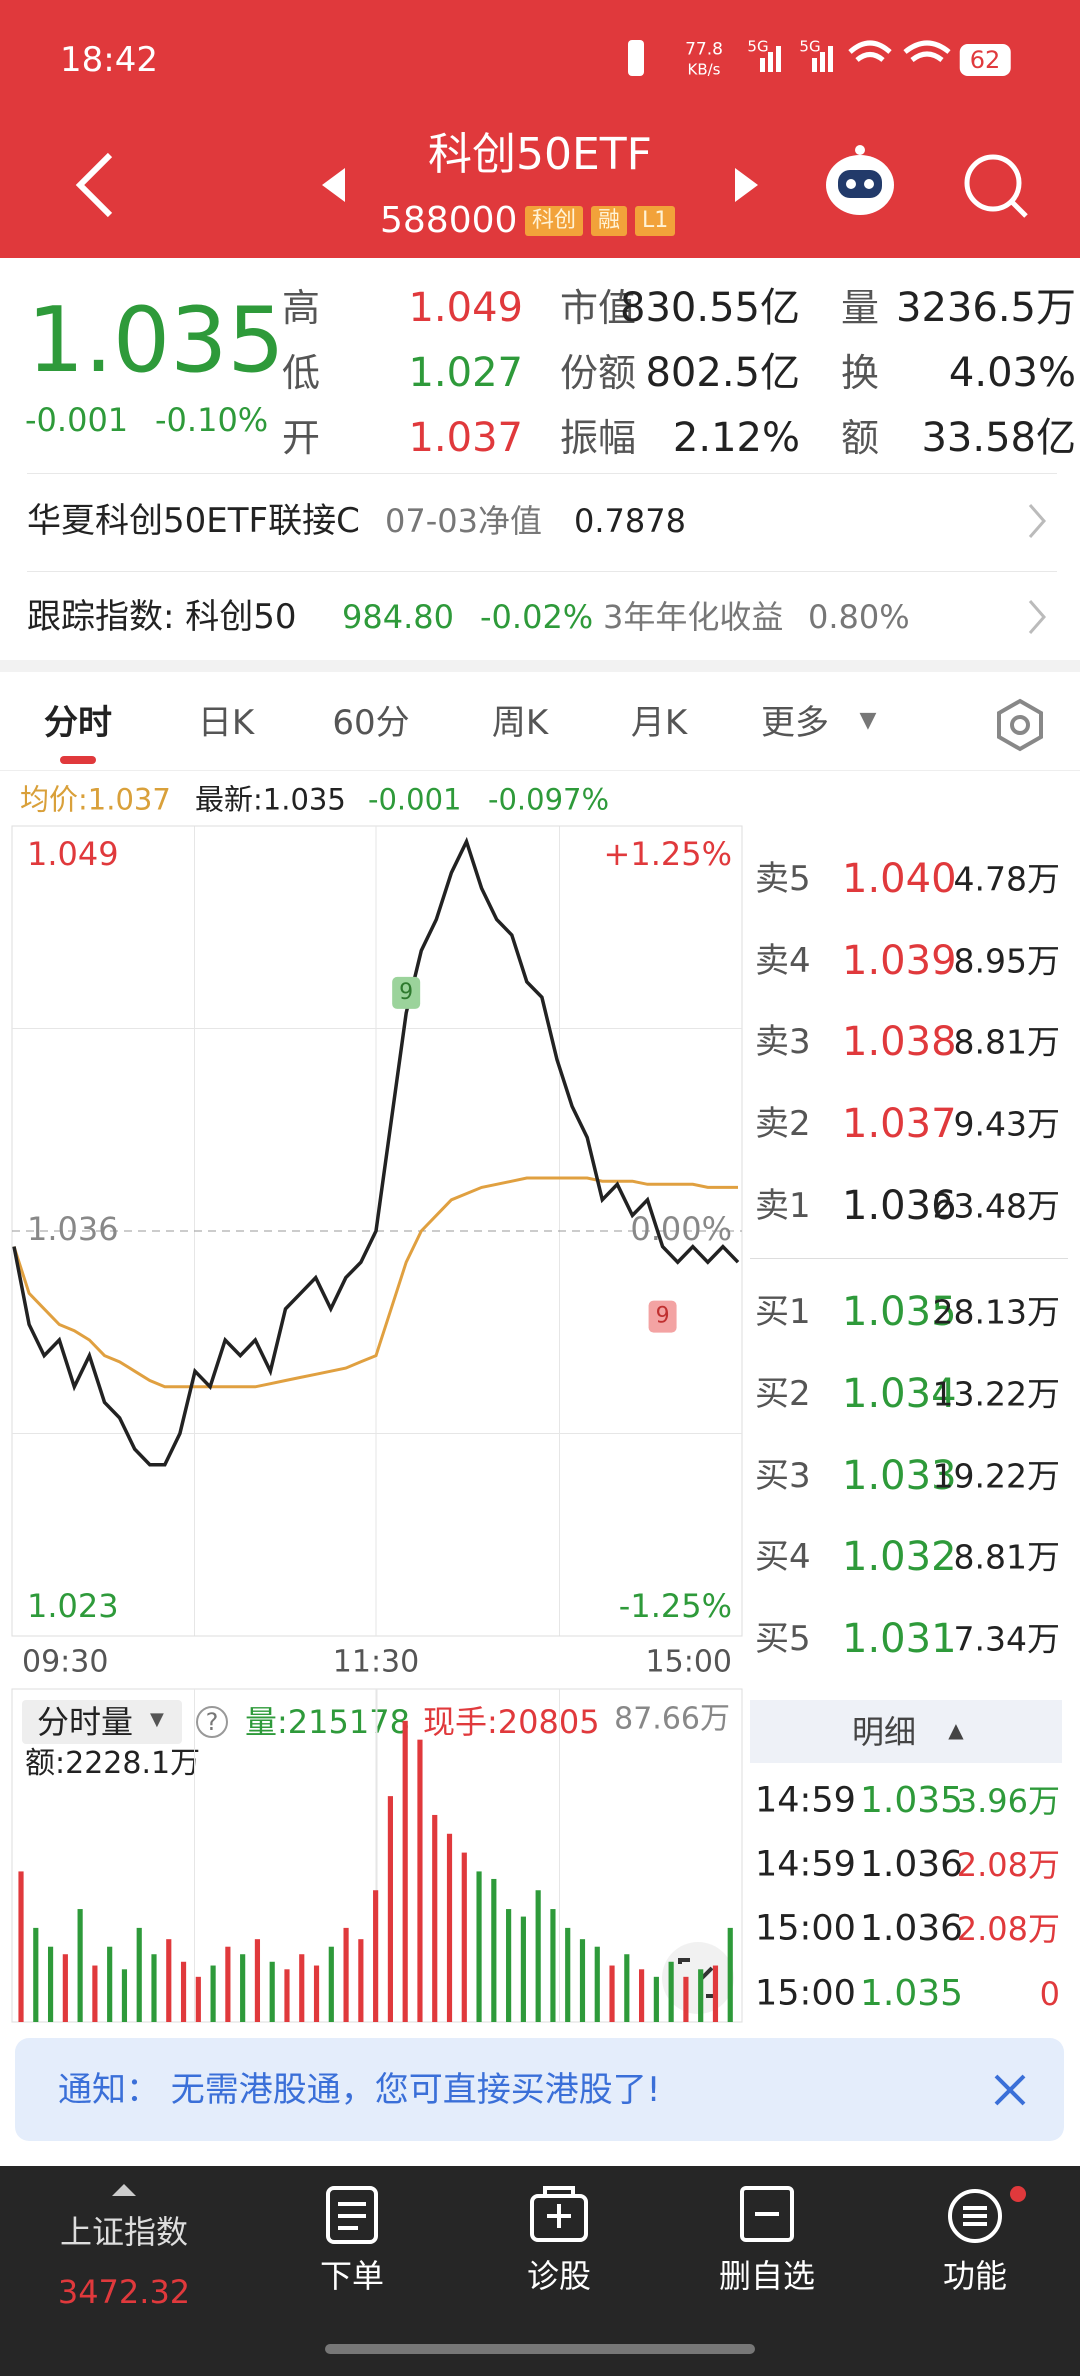  Describe the element at coordinates (193, 521) in the screenshot. I see `fund-name: 华夏科创50ETF联接C` at that location.